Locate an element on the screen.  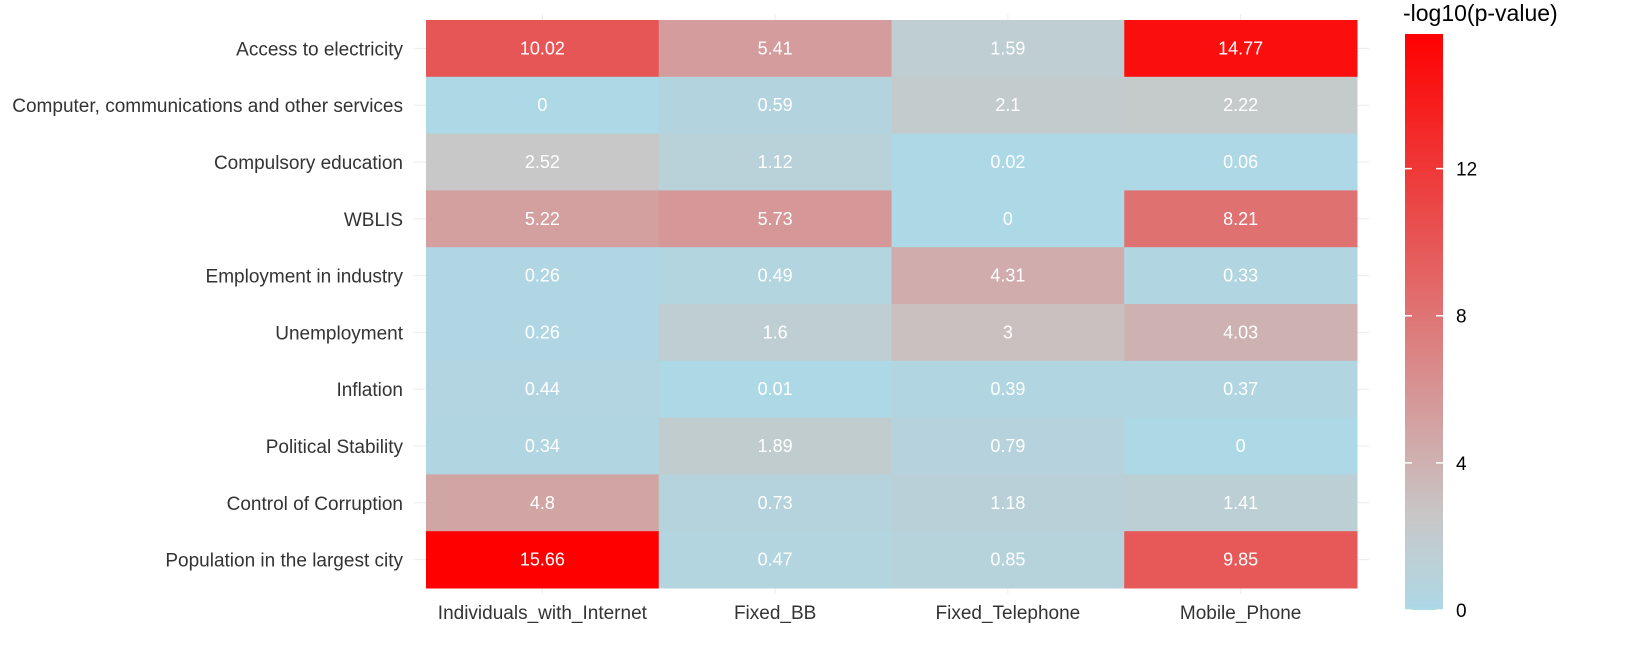
cell-value-label: 10.02 is located at coordinates (542, 48).